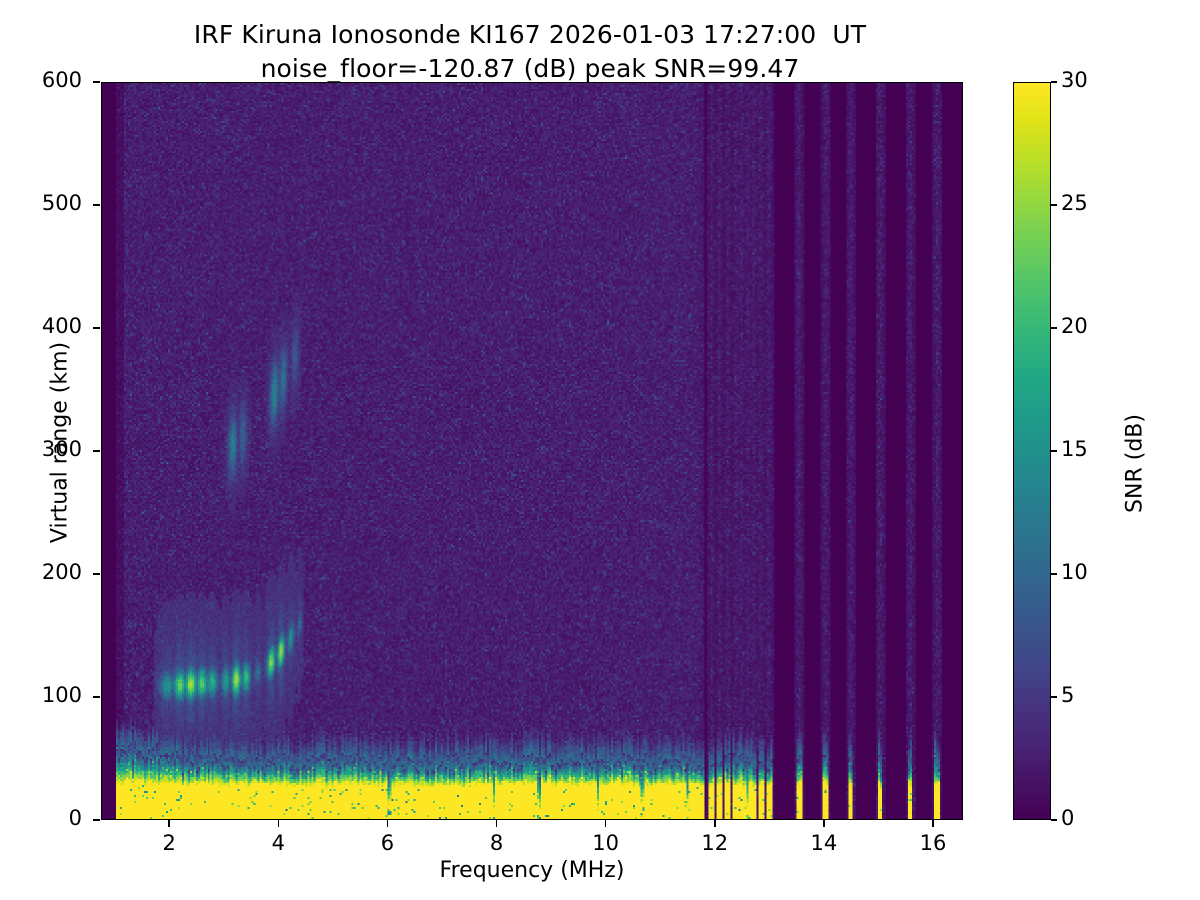 The height and width of the screenshot is (900, 1200). Describe the element at coordinates (61, 80) in the screenshot. I see `y-tick-label-600: 600` at that location.